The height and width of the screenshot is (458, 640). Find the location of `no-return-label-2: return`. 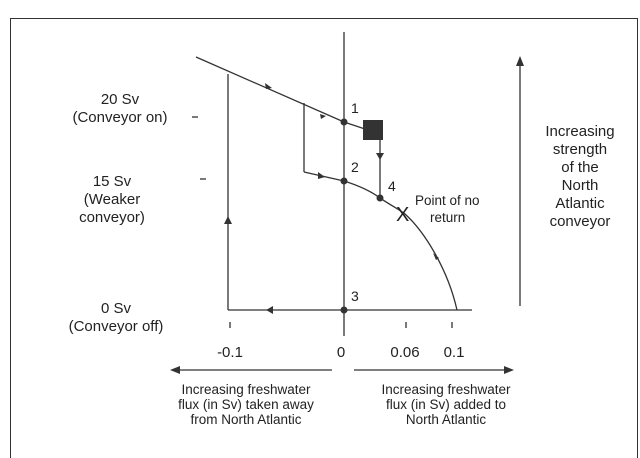

no-return-label-2: return is located at coordinates (447, 217).